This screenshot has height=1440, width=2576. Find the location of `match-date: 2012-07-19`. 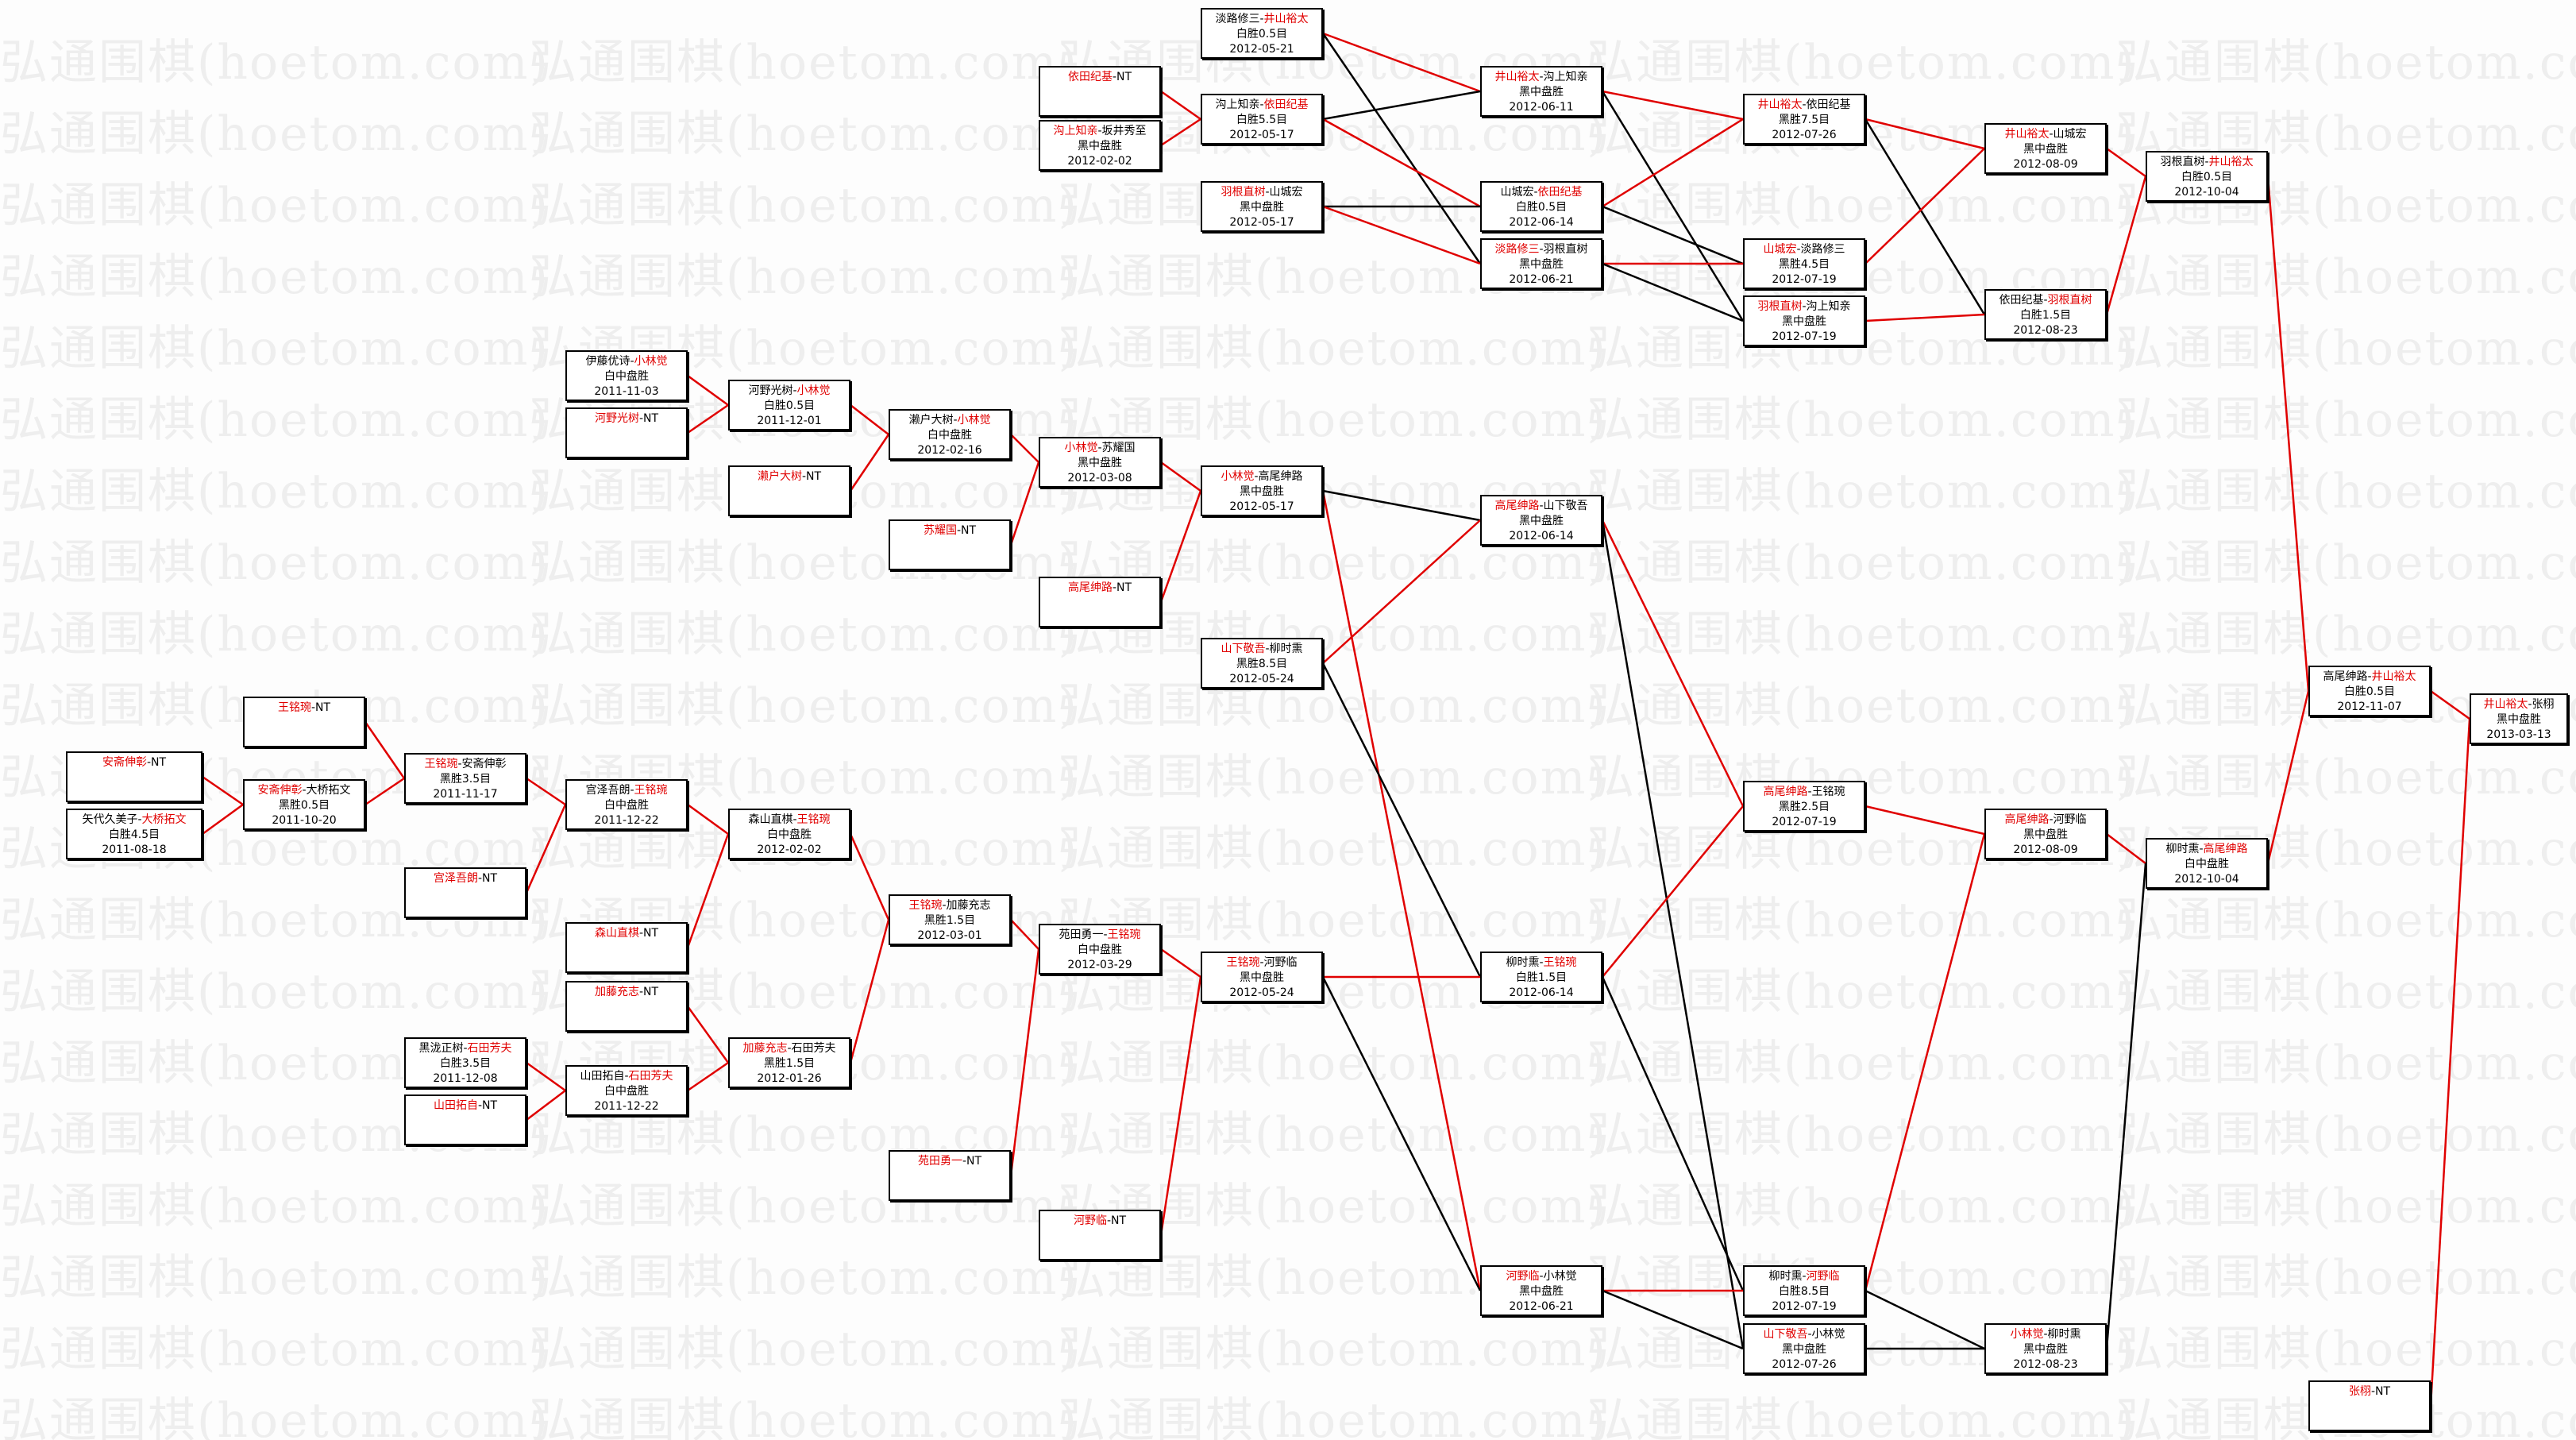

match-date: 2012-07-19 is located at coordinates (1804, 1306).